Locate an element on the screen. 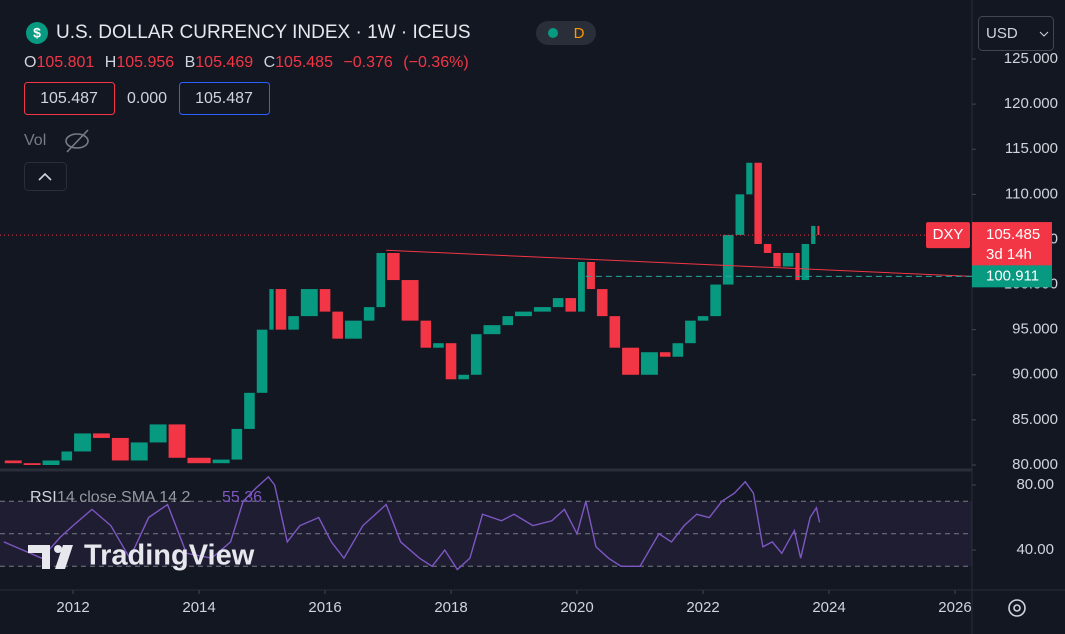  symbol-tag is located at coordinates (948, 235).